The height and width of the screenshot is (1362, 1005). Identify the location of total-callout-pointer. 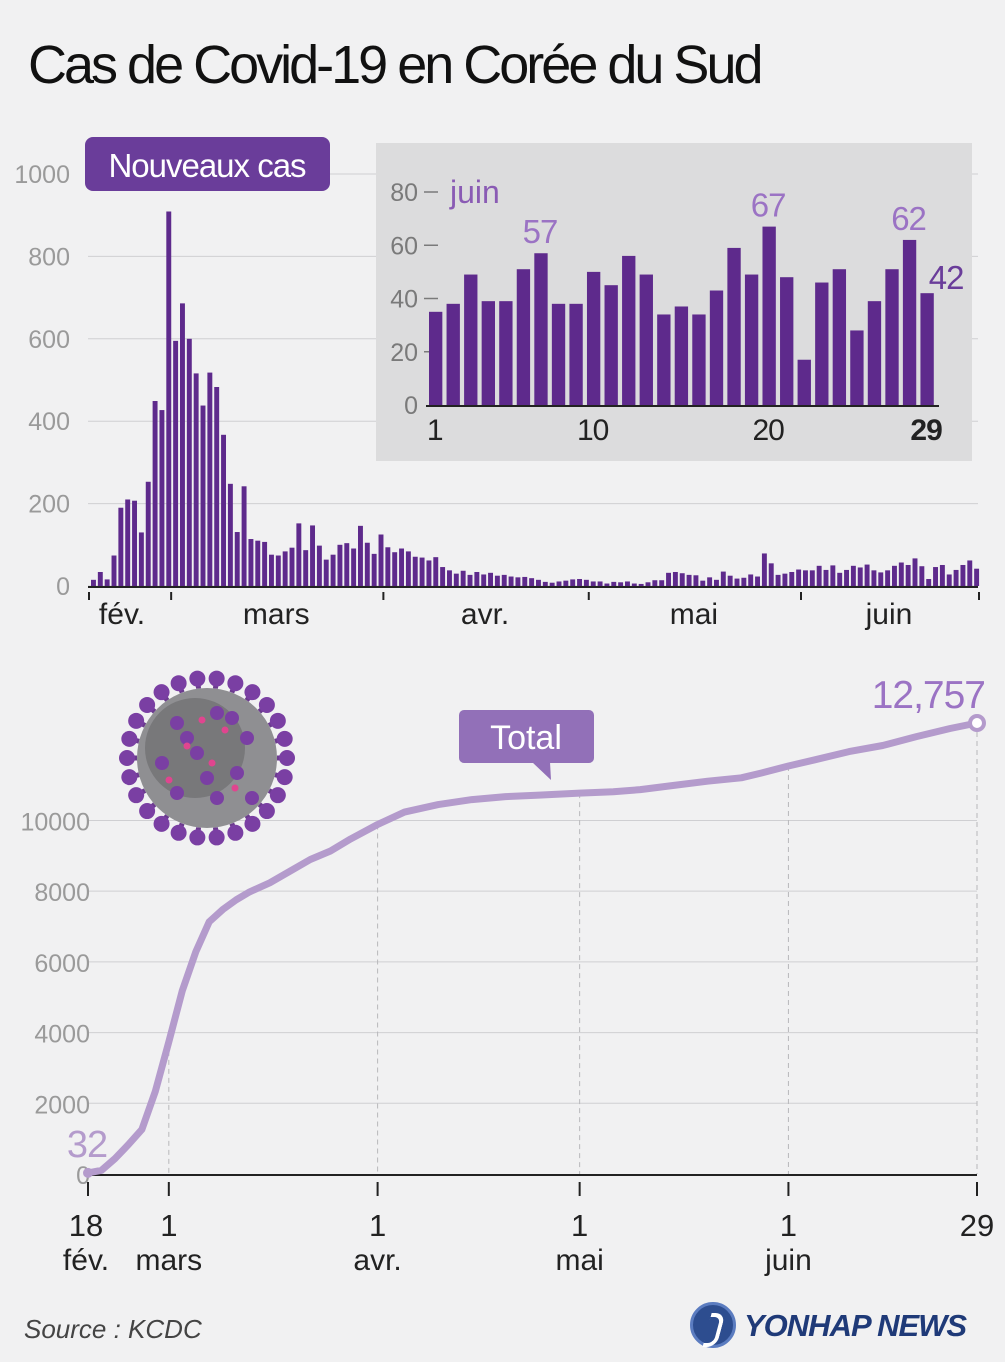
(541, 771).